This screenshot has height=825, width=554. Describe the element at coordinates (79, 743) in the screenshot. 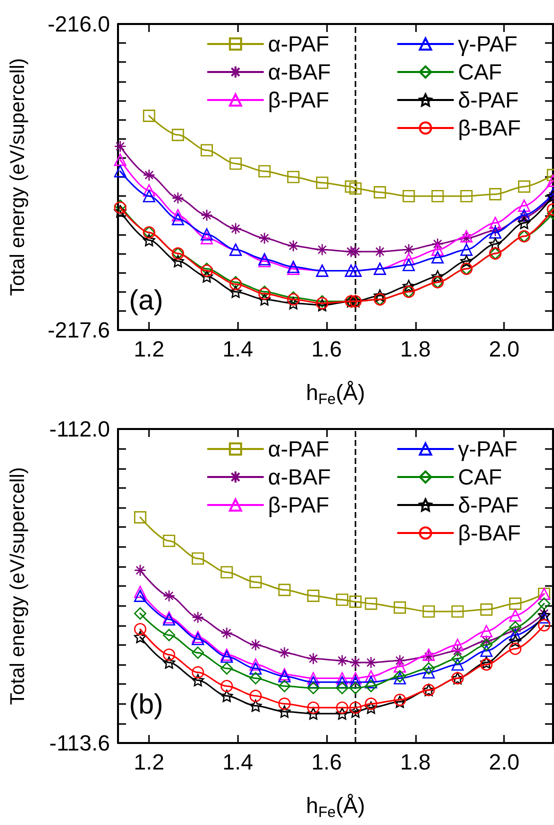

I see `y-tick-label: -113.6` at that location.